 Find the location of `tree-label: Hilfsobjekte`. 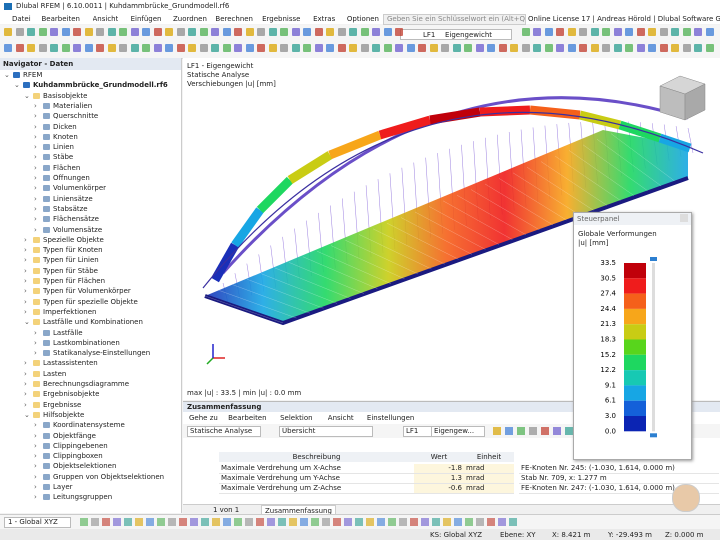

tree-label: Hilfsobjekte is located at coordinates (64, 414).